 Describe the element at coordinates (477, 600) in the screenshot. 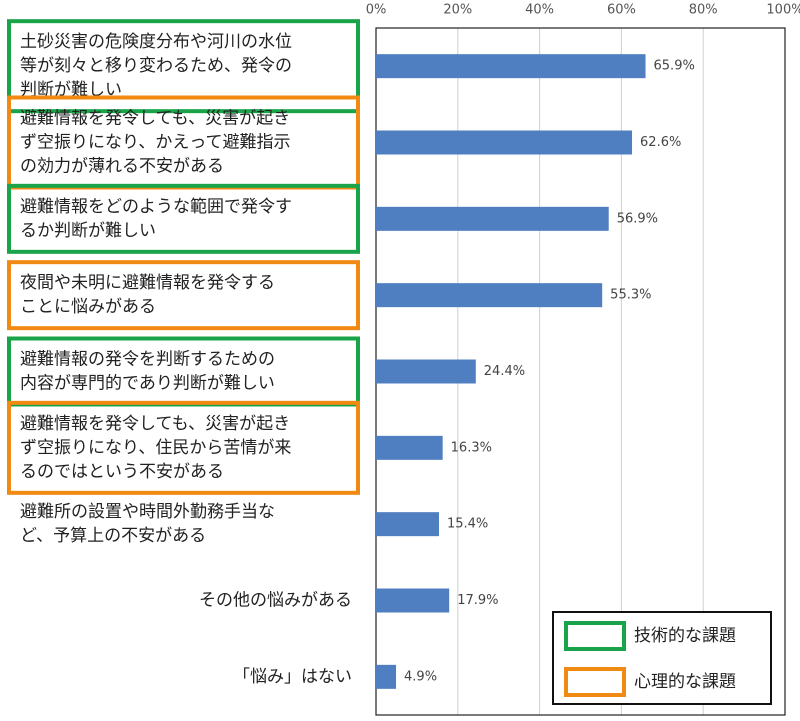

I see `value-label: 17.9%` at that location.